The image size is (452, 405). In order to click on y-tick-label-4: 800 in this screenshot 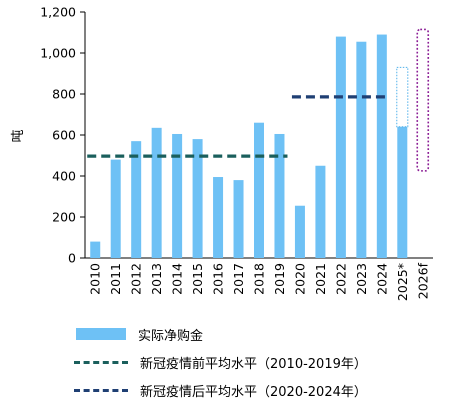, I will do `click(64, 94)`.